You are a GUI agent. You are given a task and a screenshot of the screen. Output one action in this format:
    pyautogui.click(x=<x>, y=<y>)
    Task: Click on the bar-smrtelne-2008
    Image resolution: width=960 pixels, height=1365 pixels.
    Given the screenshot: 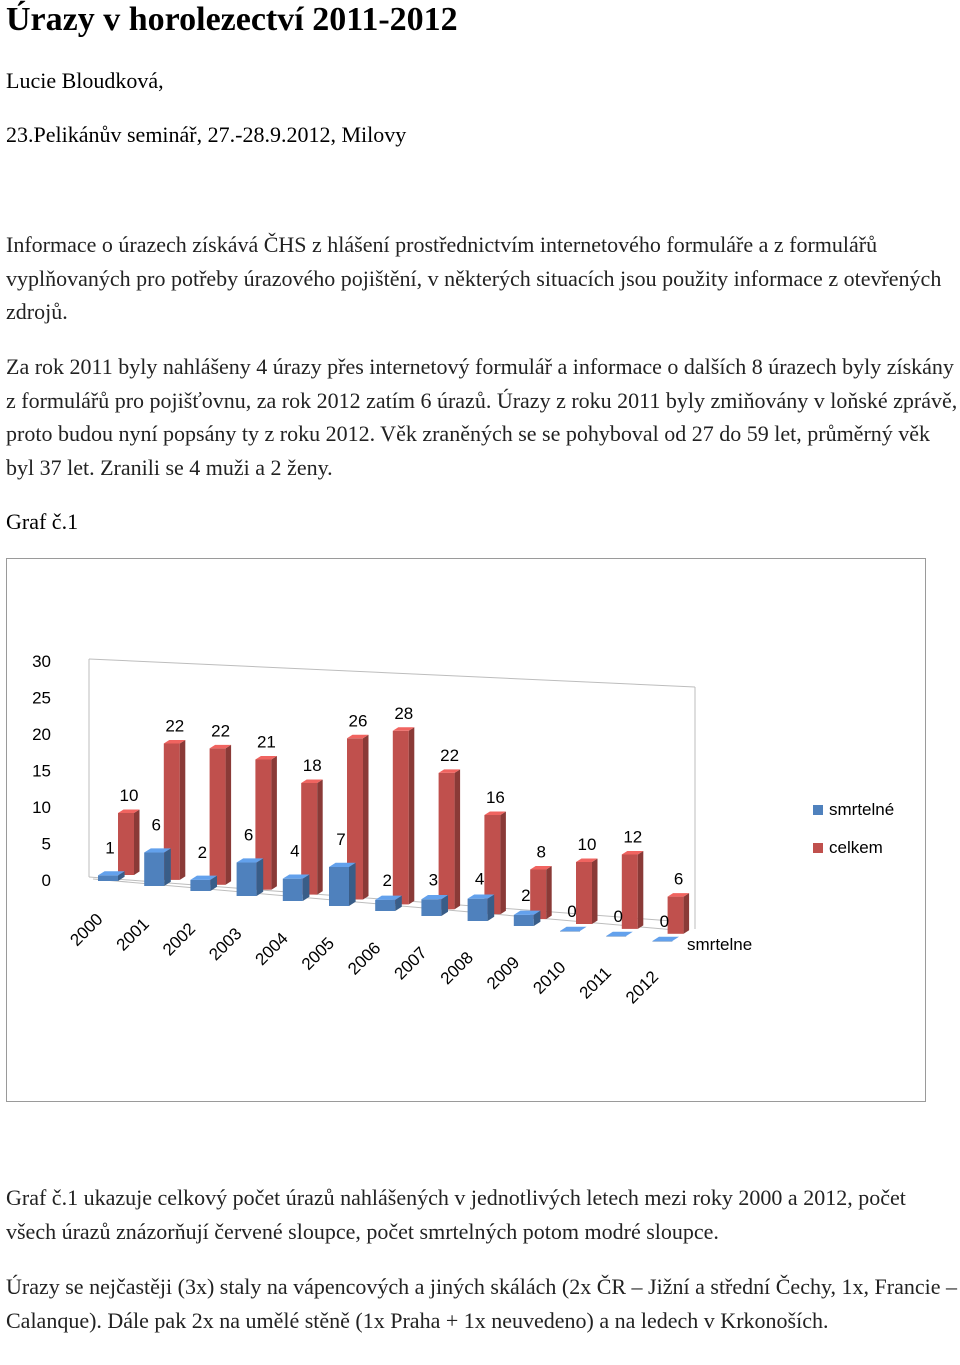 What is the action you would take?
    pyautogui.click(x=477, y=909)
    